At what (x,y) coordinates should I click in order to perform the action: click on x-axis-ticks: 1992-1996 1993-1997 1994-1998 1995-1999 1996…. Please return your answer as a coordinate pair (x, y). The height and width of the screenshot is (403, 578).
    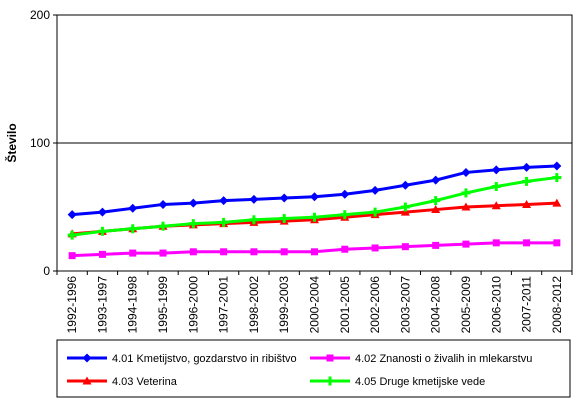
    Looking at the image, I should click on (314, 302).